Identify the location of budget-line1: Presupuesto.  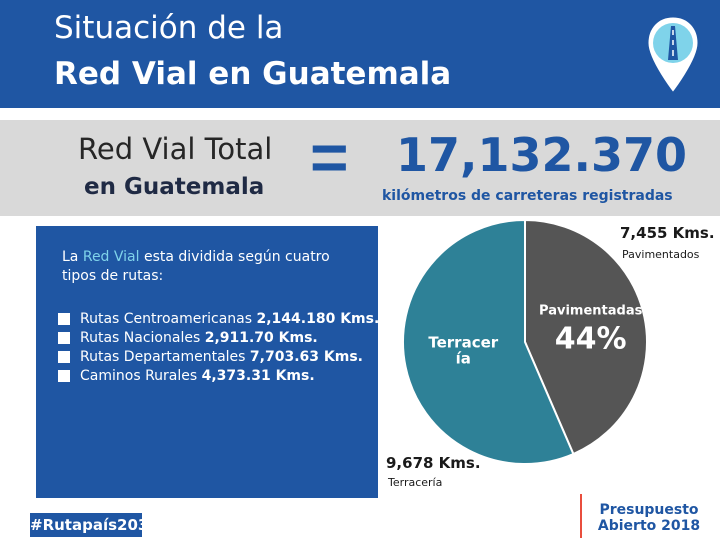
(649, 510).